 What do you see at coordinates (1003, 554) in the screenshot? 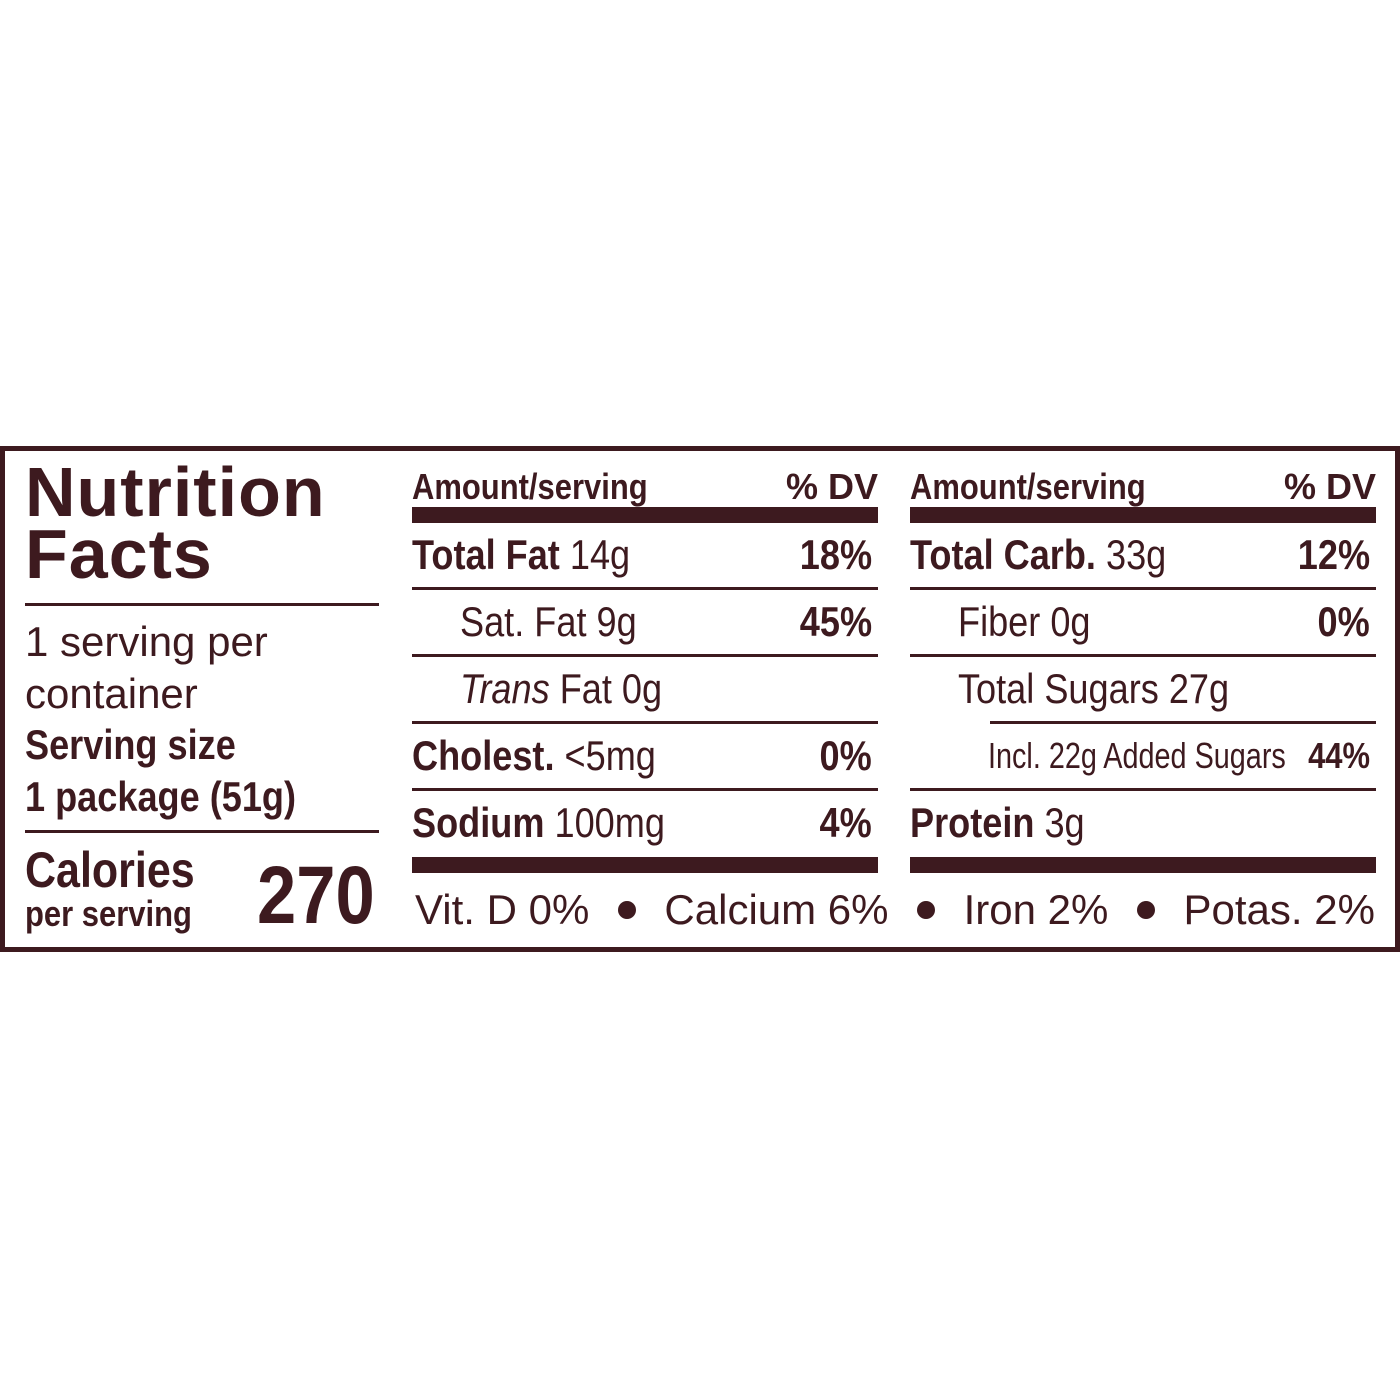
I see `nutrient-name: Total Carb.` at bounding box center [1003, 554].